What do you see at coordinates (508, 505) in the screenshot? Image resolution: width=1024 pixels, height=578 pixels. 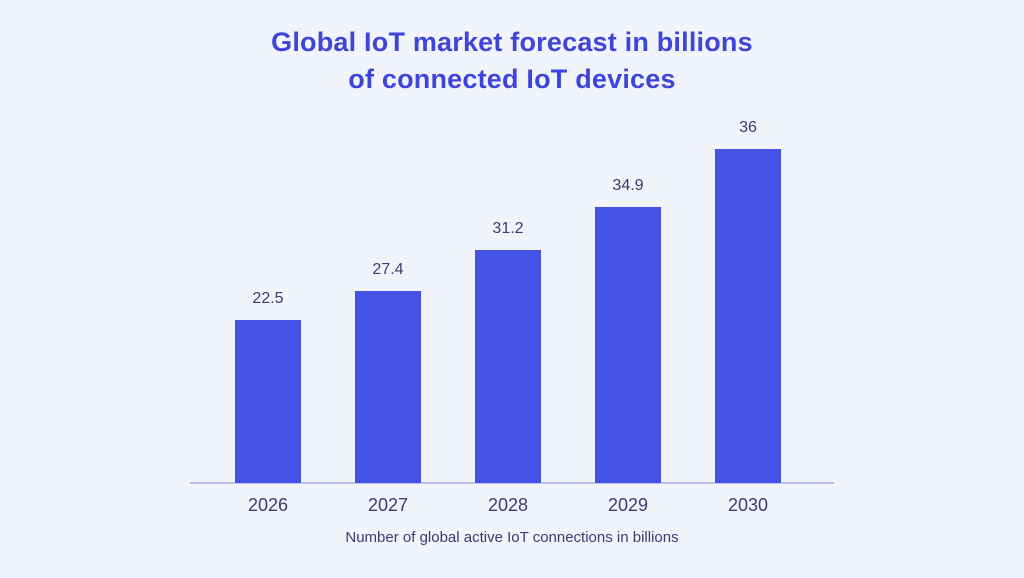 I see `x-tick-label-2028: 2028` at bounding box center [508, 505].